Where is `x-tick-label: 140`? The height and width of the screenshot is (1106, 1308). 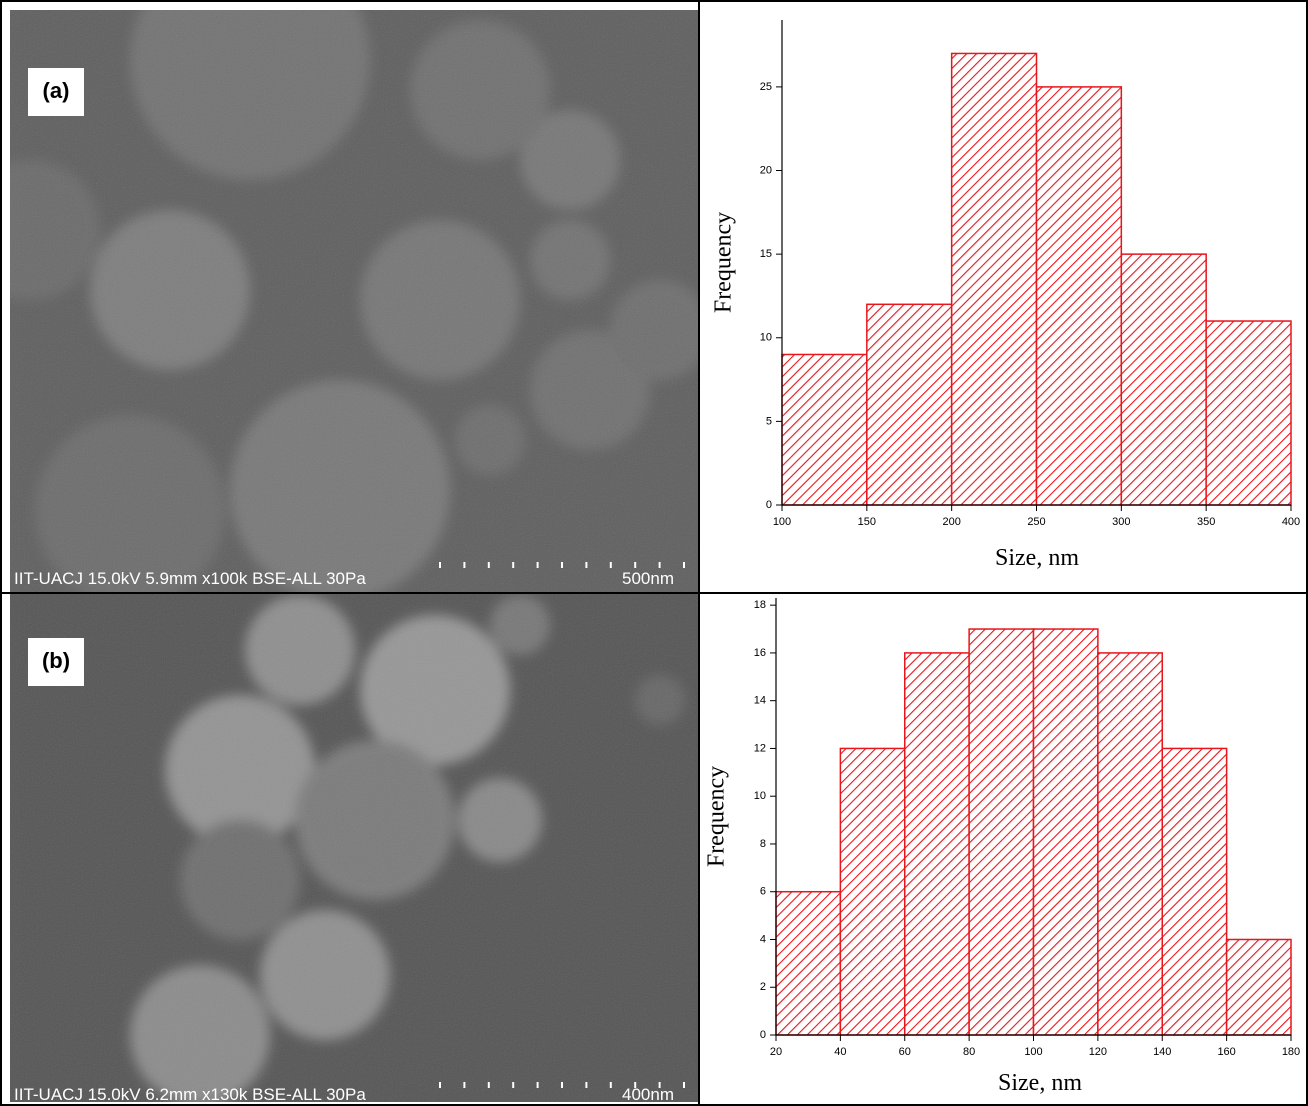
x-tick-label: 140 is located at coordinates (1162, 1052).